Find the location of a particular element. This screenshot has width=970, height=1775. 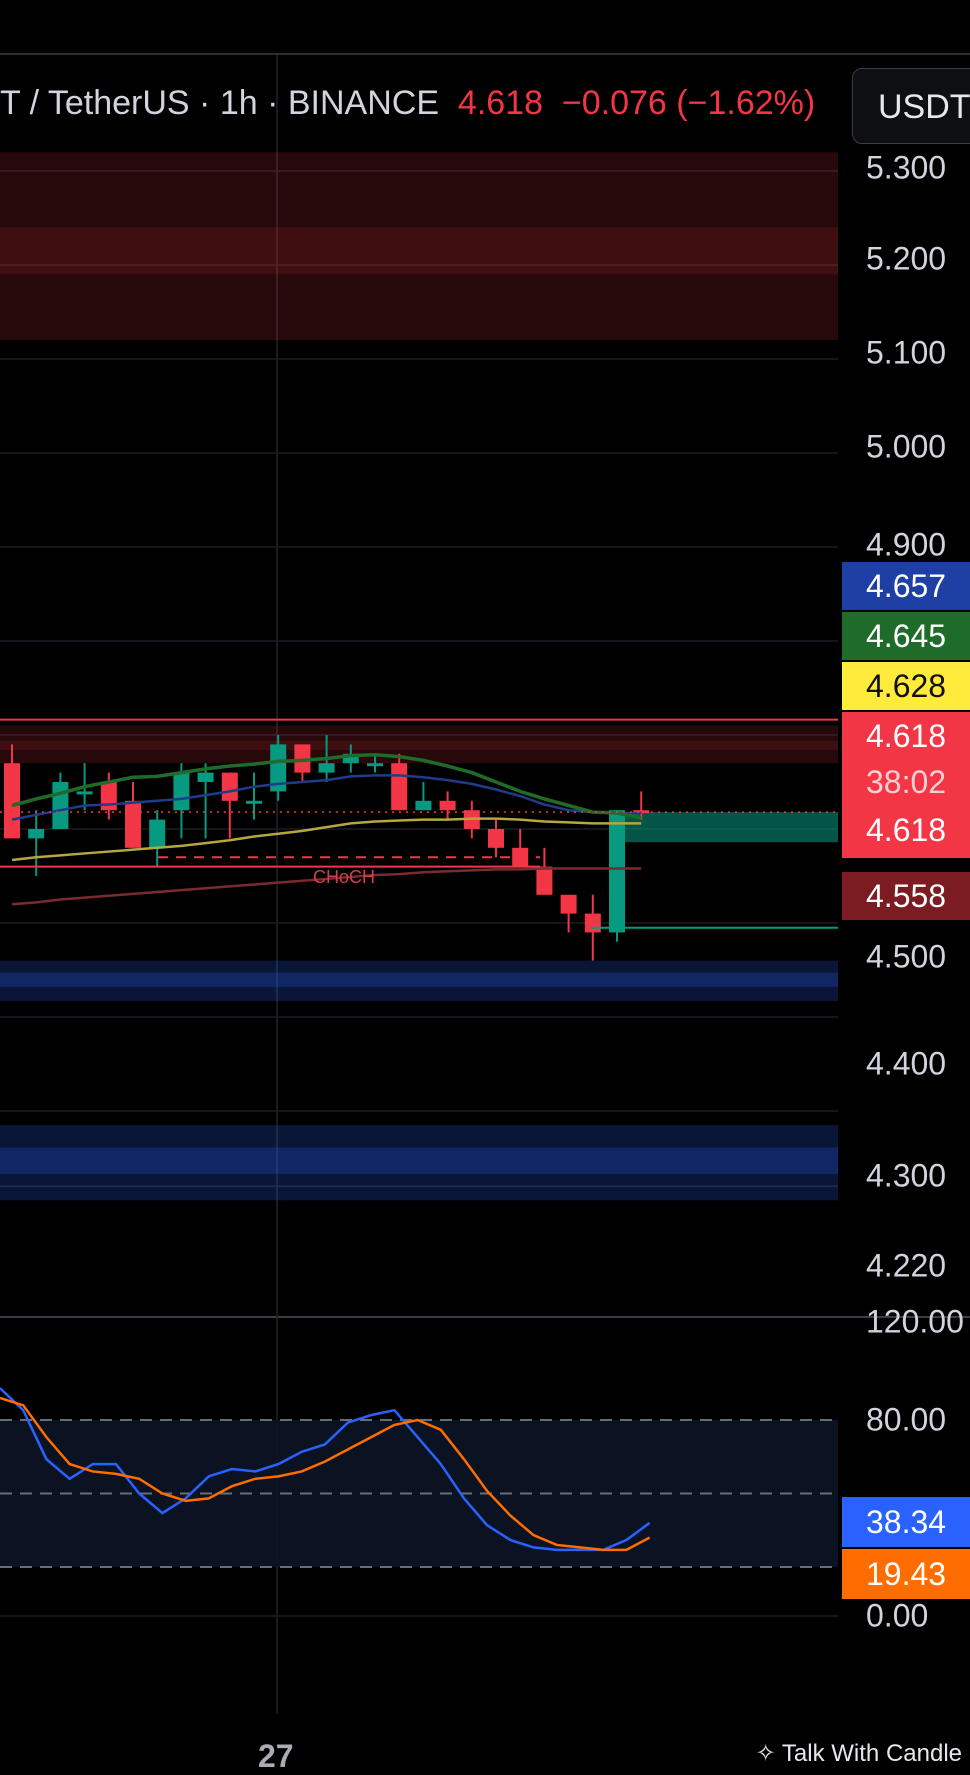

price-label: 4.900 is located at coordinates (906, 544).